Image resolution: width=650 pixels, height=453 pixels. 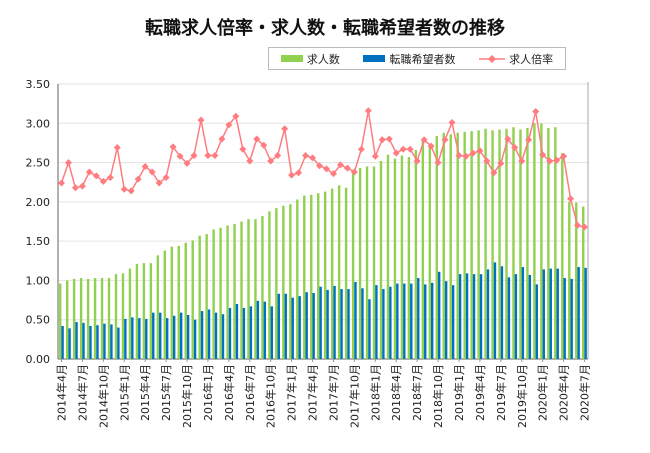 What do you see at coordinates (417, 392) in the screenshot?
I see `x-tick-label: 2018年7月` at bounding box center [417, 392].